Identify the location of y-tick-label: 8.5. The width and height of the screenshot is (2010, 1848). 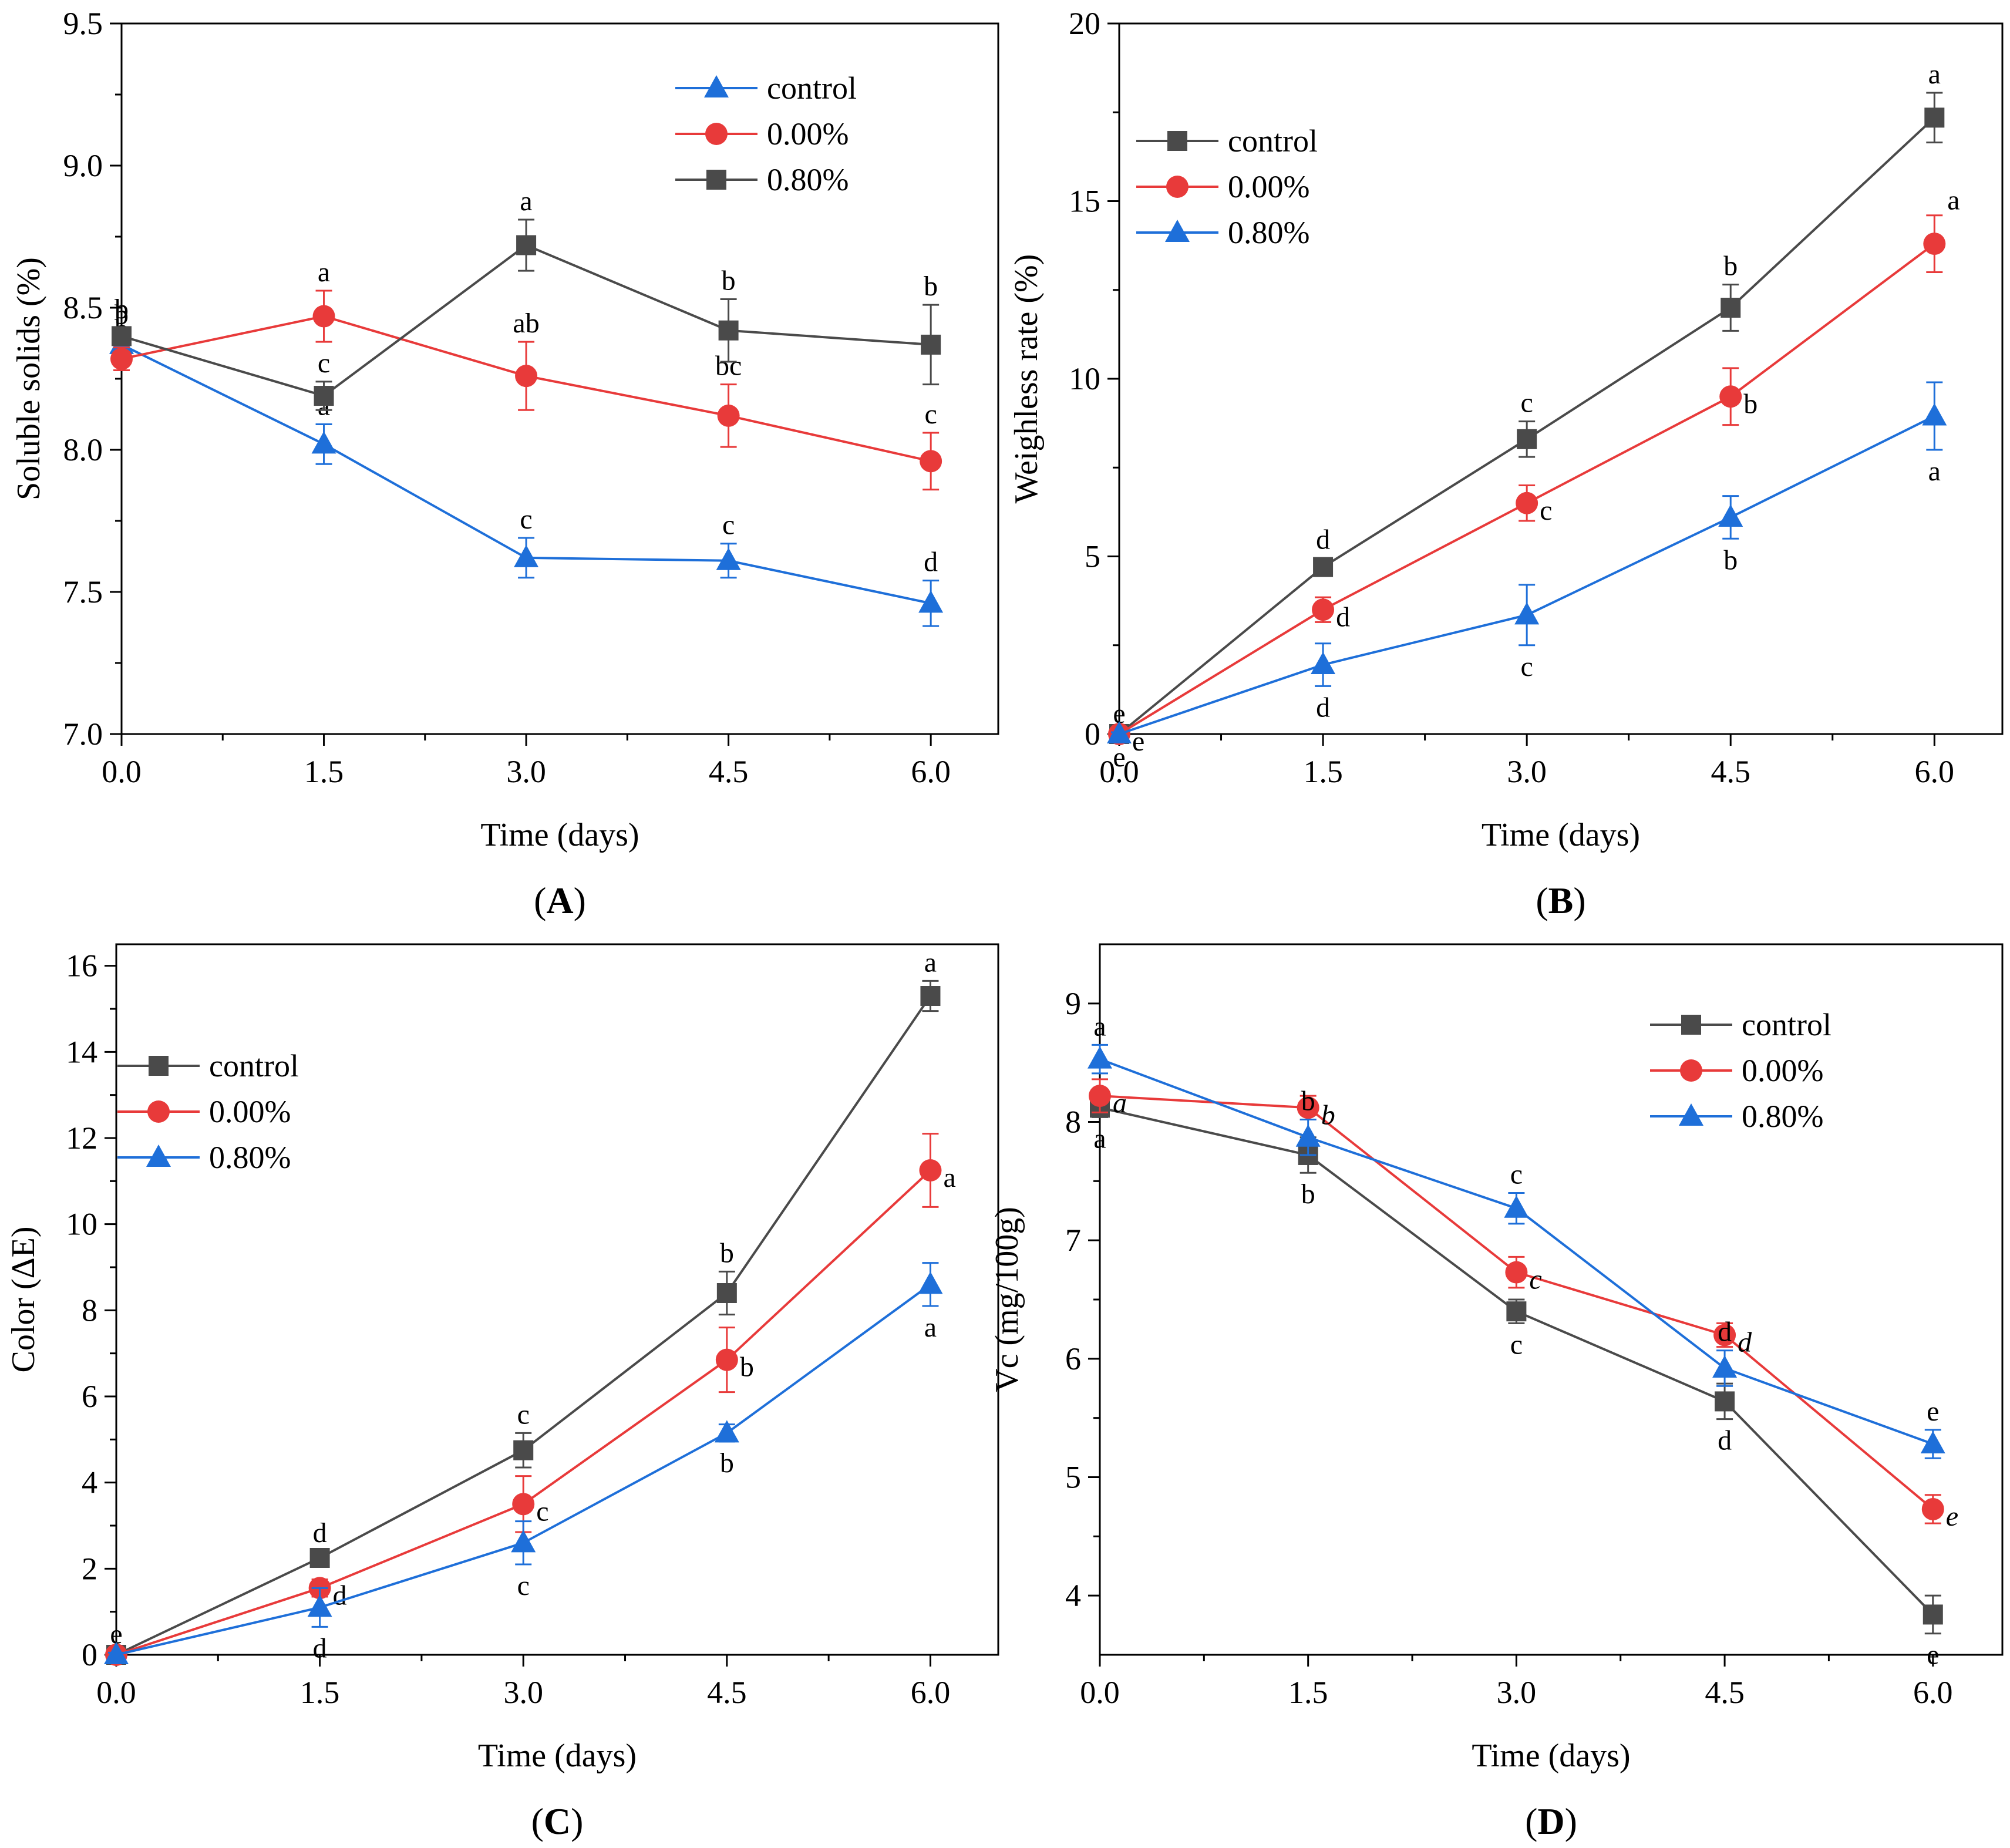
(83, 307).